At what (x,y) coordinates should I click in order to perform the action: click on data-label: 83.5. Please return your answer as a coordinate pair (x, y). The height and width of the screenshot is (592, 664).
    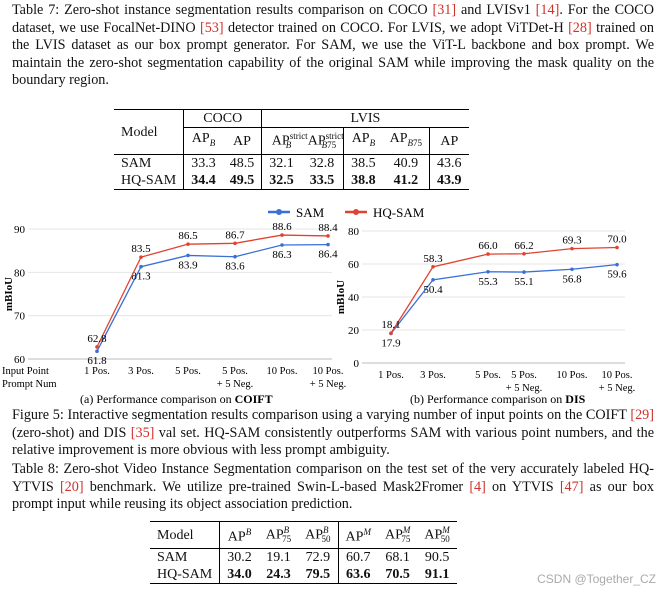
    Looking at the image, I should click on (141, 249).